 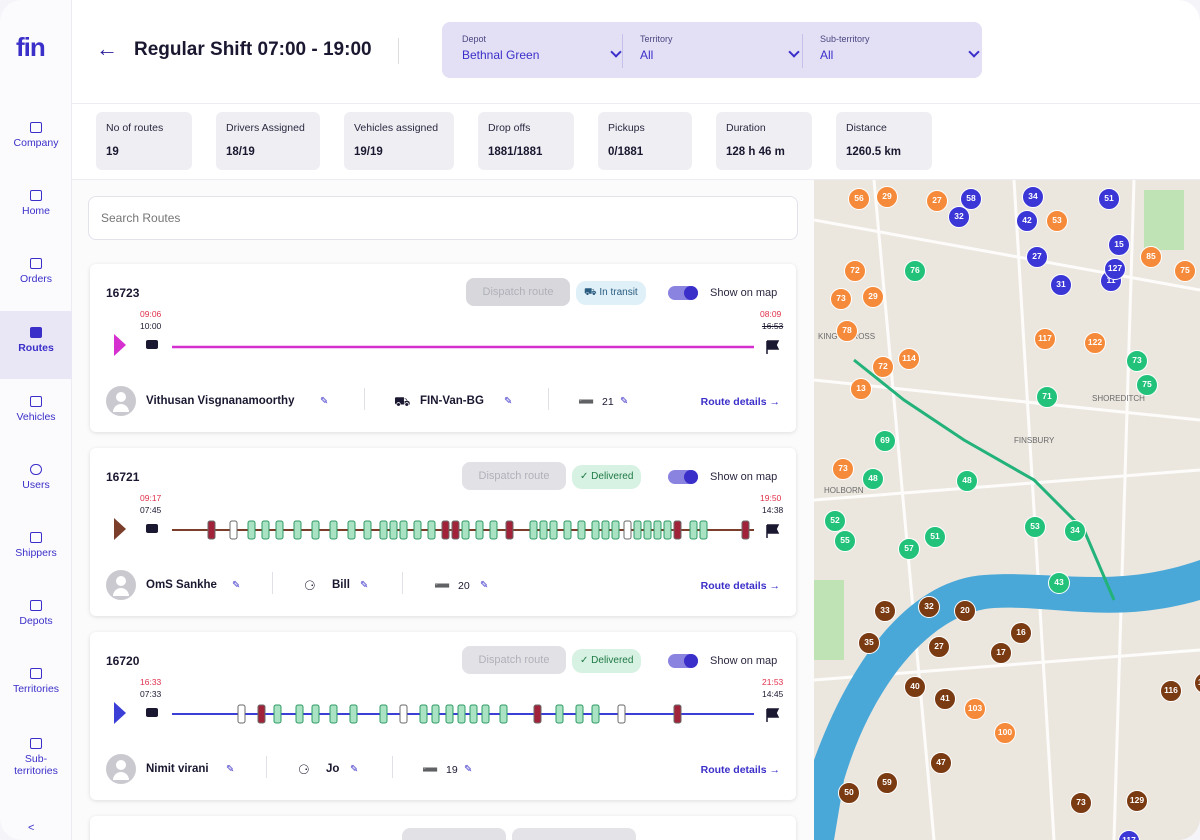 What do you see at coordinates (1027, 221) in the screenshot?
I see `map-stop-pin: 42` at bounding box center [1027, 221].